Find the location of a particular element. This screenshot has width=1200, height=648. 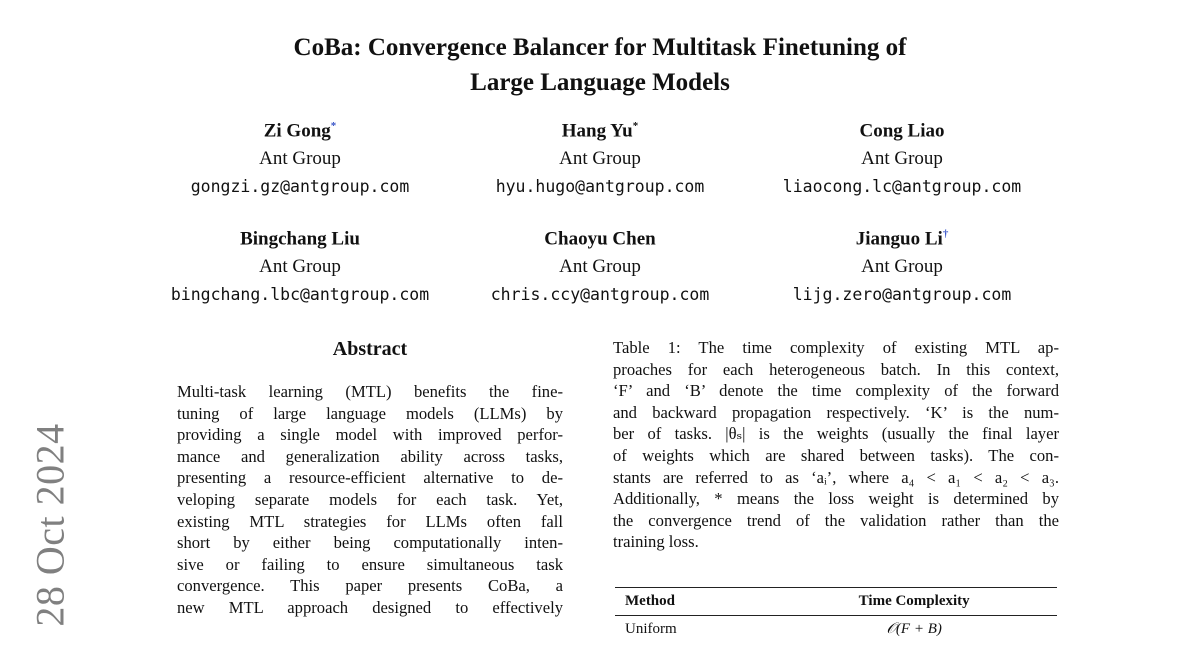

author-email: bingchang.lbc@antgroup.com is located at coordinates (300, 295).